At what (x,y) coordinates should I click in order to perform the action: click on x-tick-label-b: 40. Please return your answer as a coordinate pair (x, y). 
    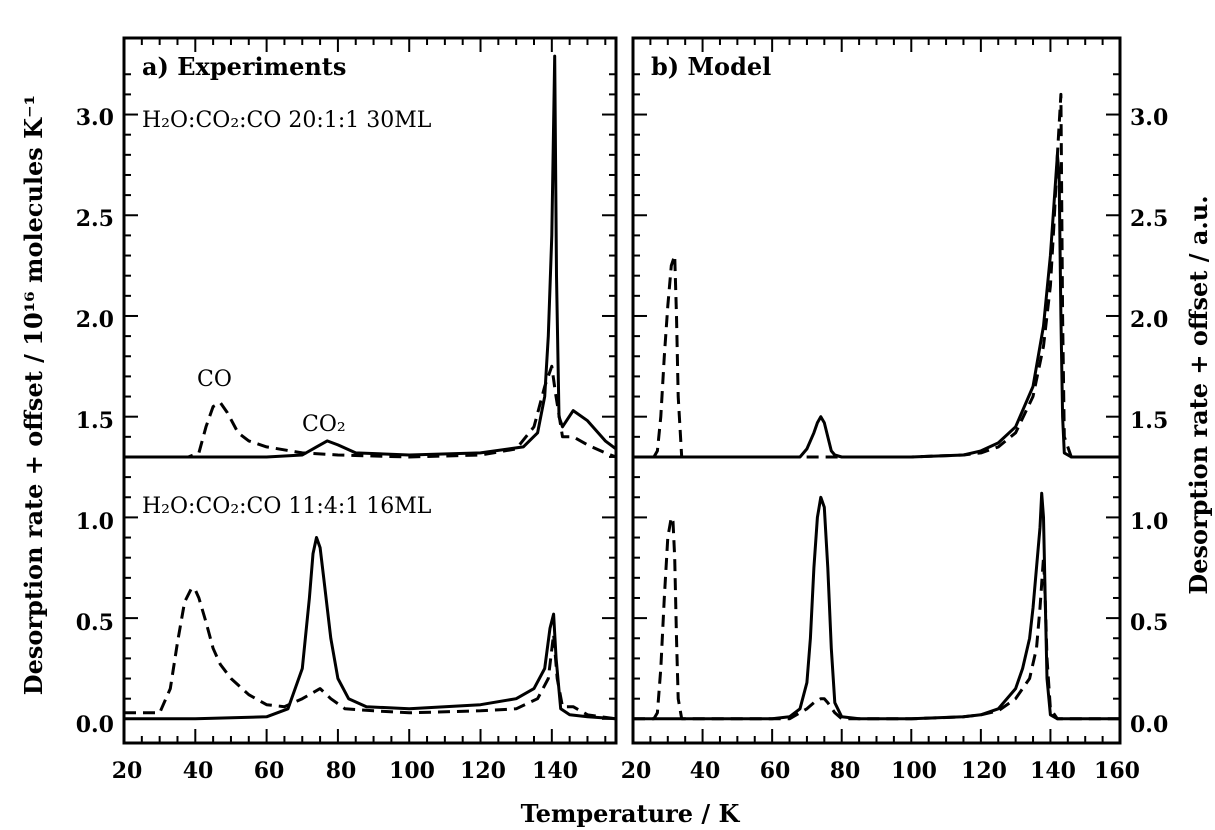
    Looking at the image, I should click on (705, 771).